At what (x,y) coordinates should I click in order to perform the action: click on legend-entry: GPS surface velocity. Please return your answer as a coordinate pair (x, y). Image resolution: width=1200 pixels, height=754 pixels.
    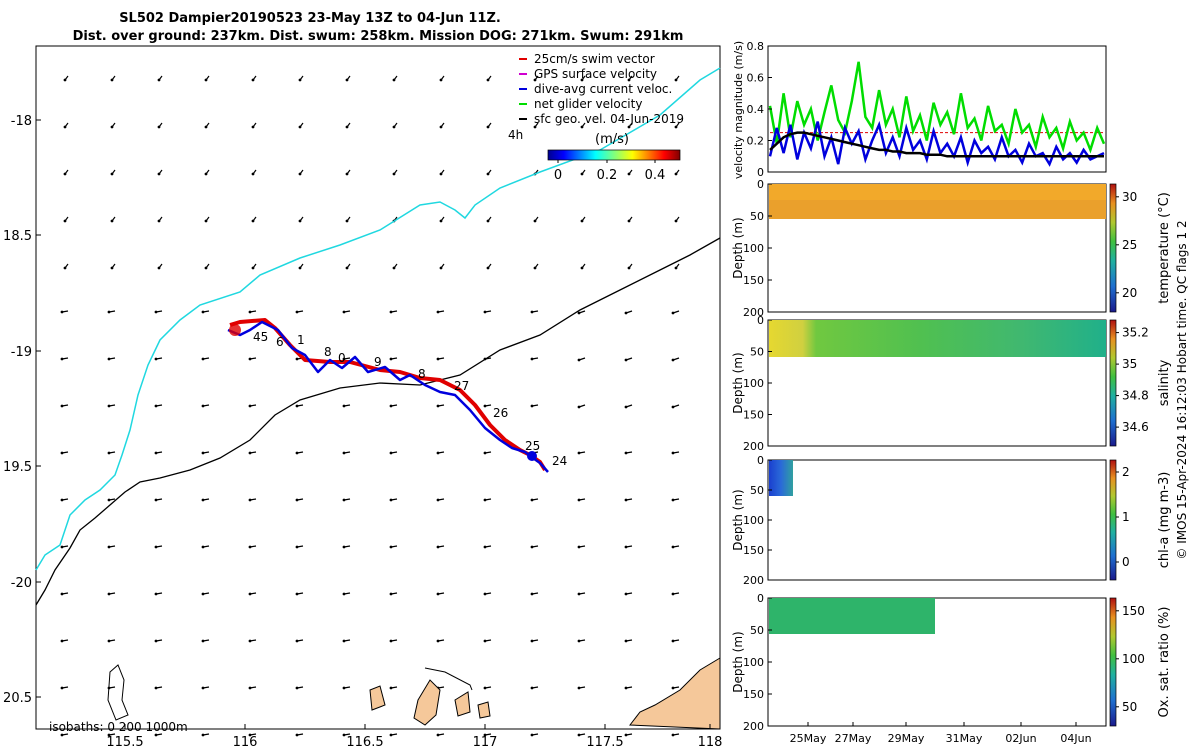
    Looking at the image, I should click on (588, 74).